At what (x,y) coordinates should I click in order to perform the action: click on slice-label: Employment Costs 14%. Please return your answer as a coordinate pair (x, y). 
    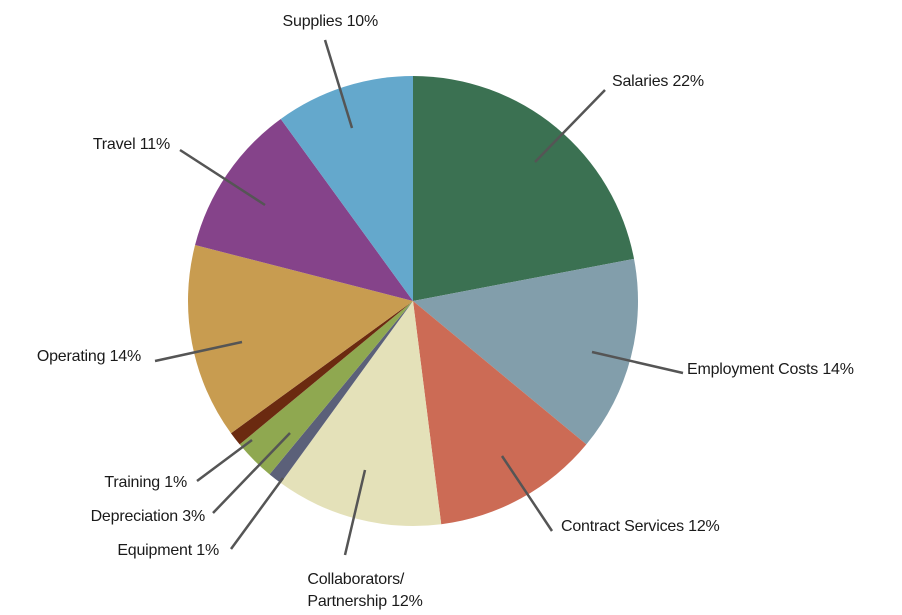
    Looking at the image, I should click on (770, 370).